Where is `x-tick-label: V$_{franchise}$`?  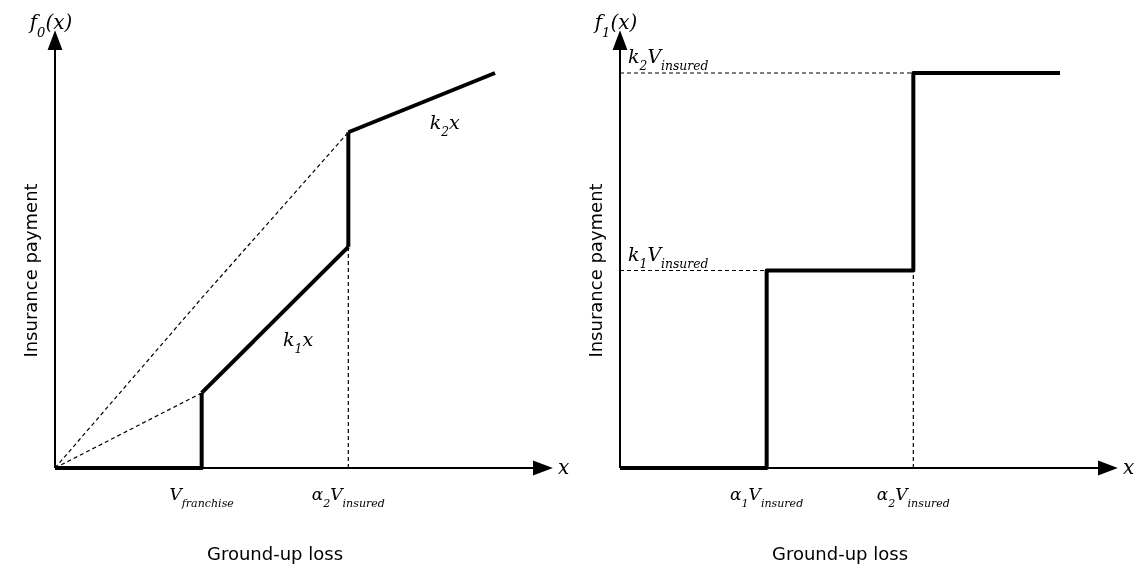 x-tick-label: V$_{franchise}$ is located at coordinates (202, 497).